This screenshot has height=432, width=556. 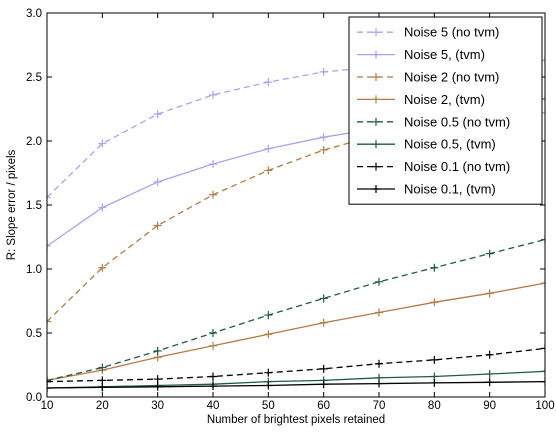 What do you see at coordinates (457, 166) in the screenshot?
I see `legend-label: Noise 0.1 (no tvm)` at bounding box center [457, 166].